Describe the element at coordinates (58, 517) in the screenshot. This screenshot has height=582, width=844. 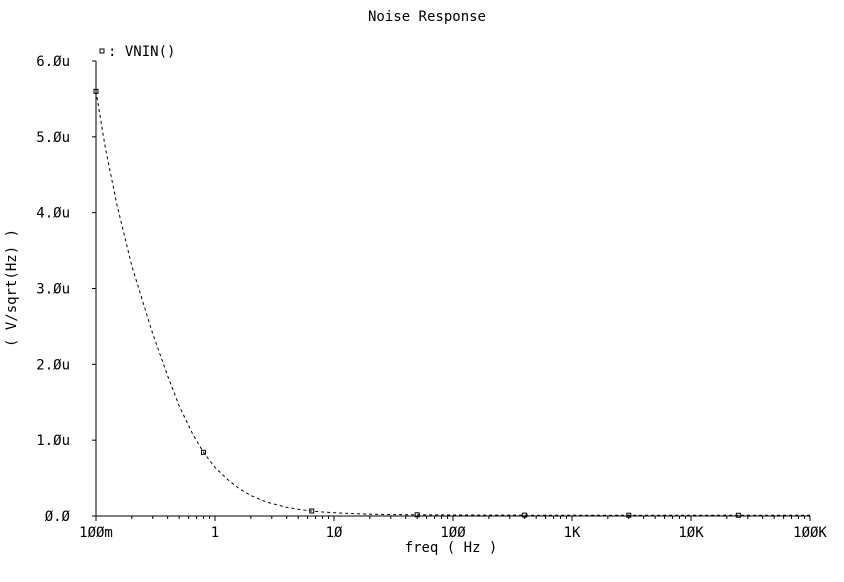
I see `y-tick-label: Ø.Ø` at that location.